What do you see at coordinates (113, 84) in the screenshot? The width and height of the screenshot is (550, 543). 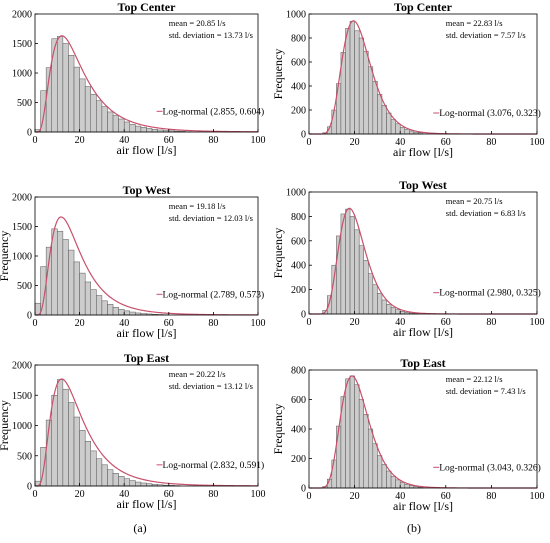 I see `bars-top-center-a` at bounding box center [113, 84].